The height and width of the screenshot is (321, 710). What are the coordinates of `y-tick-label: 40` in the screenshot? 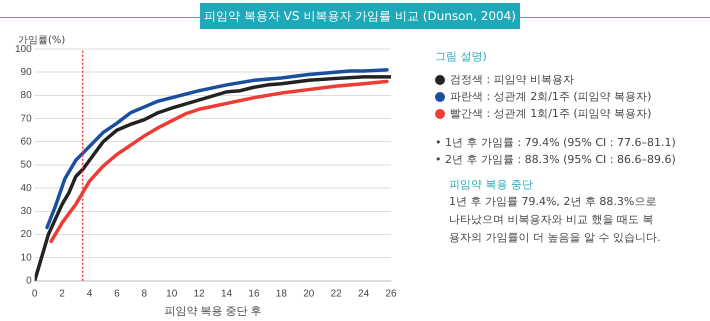 It's located at (26, 188).